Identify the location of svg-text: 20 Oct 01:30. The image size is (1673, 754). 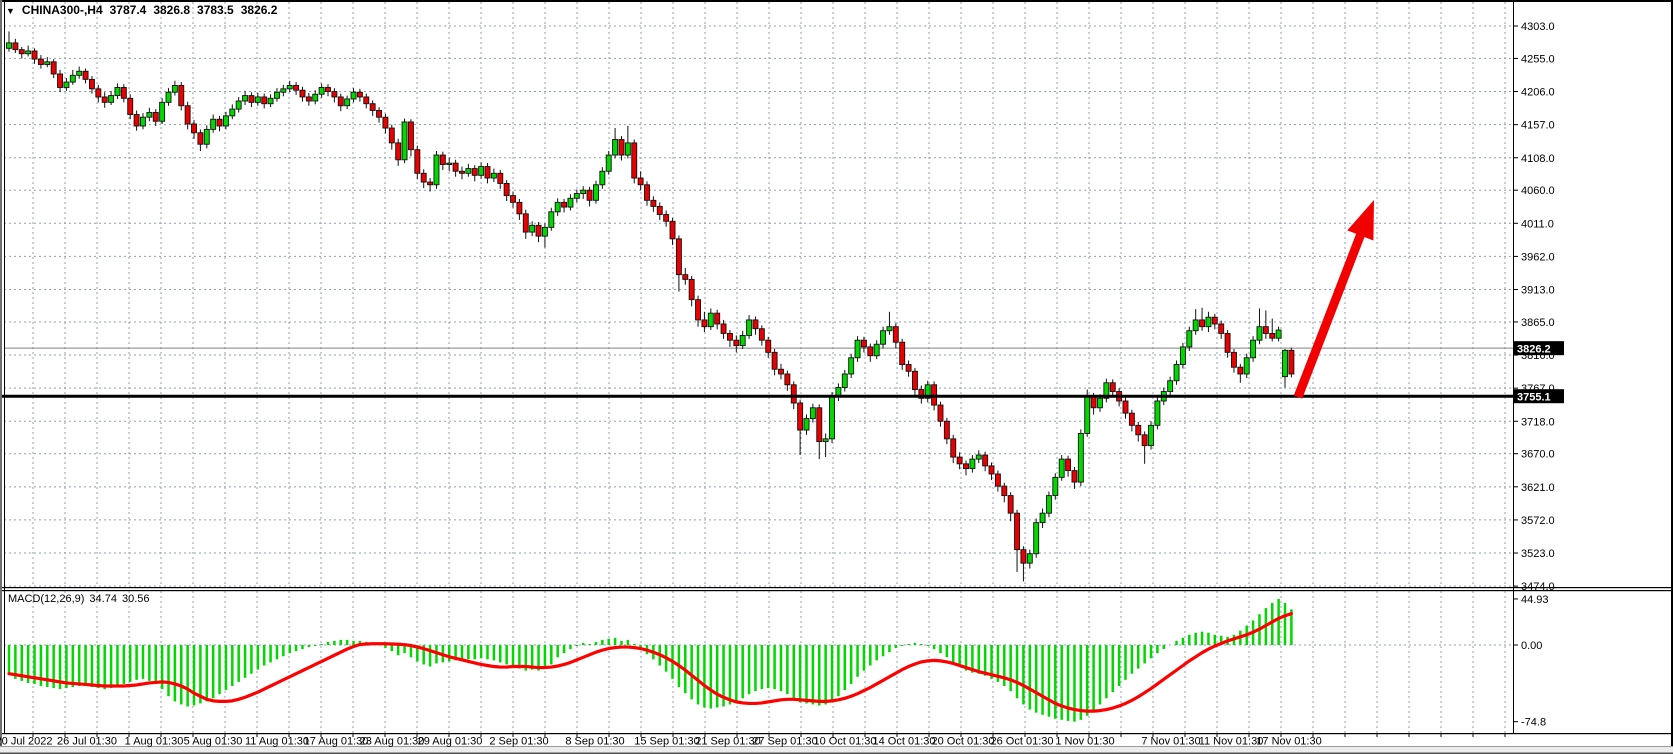
(963, 742).